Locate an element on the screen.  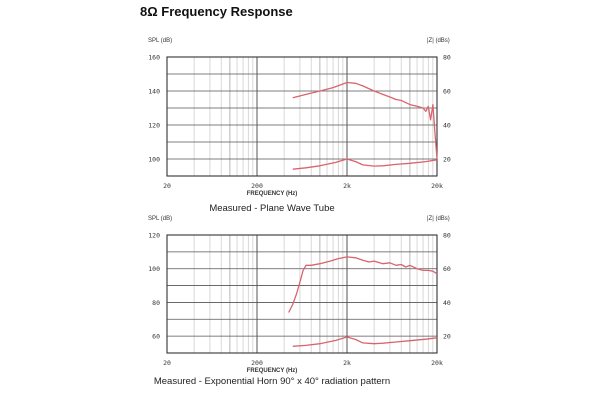
y-tick-left-label: 140 is located at coordinates (154, 92).